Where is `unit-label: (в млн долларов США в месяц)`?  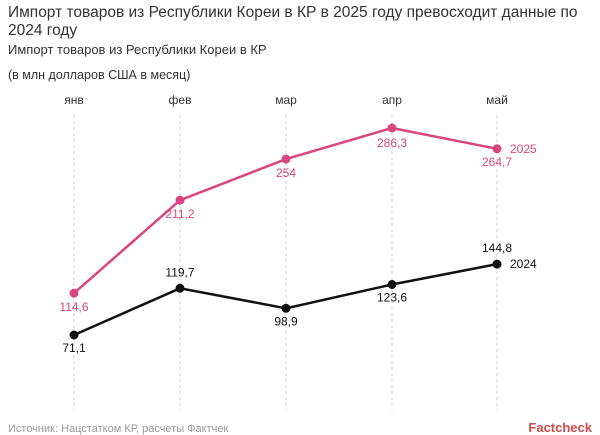
unit-label: (в млн долларов США в месяц) is located at coordinates (99, 75).